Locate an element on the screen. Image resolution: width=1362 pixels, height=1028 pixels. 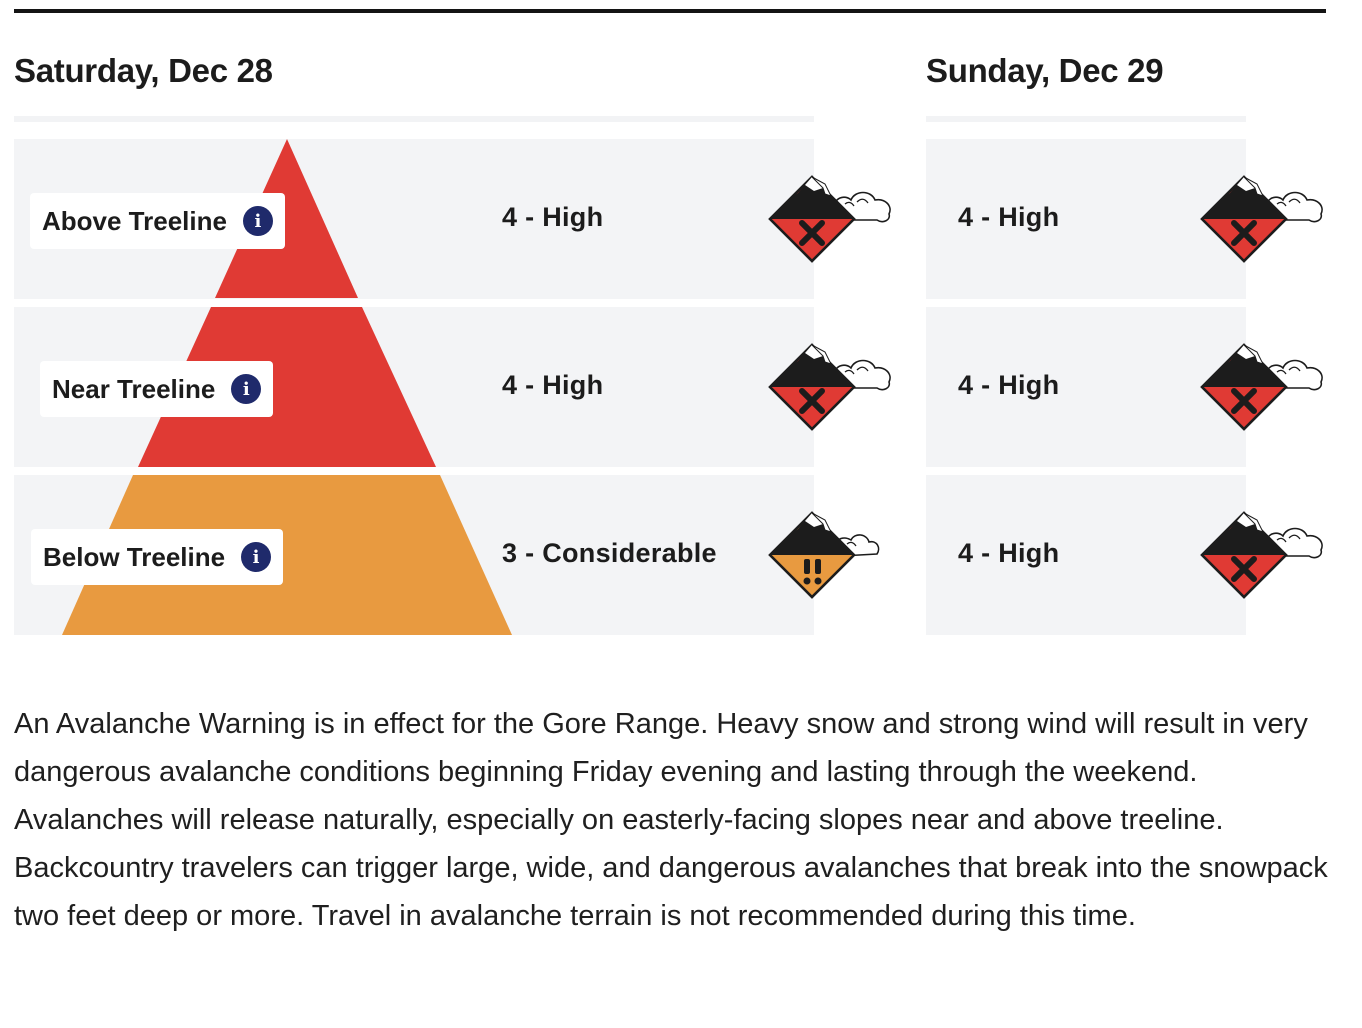
saturday-header-strip is located at coordinates (414, 119).